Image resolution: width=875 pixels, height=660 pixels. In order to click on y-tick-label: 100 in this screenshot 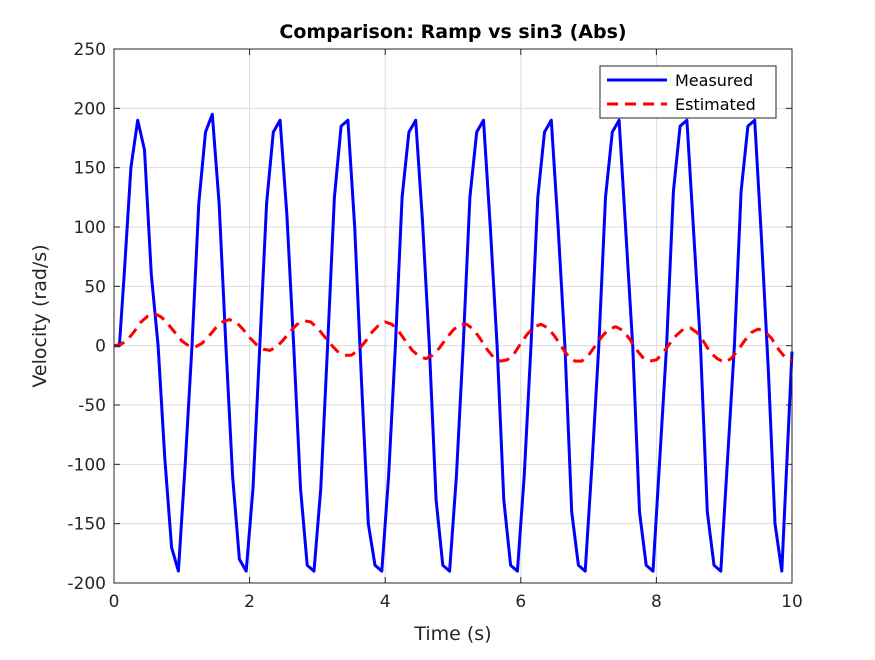, I will do `click(90, 228)`.